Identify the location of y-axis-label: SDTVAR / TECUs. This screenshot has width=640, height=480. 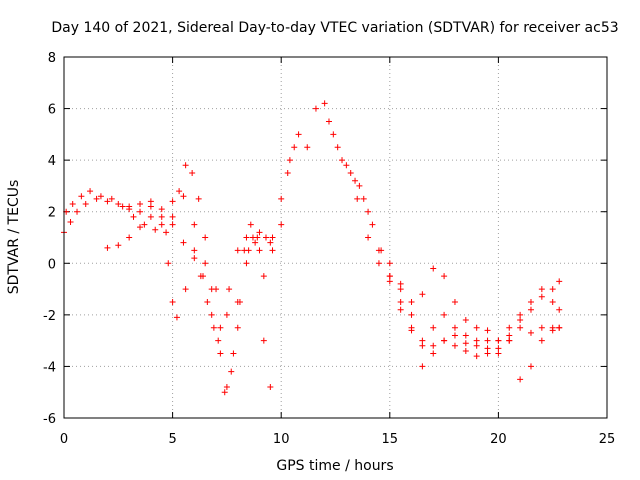
(14, 237).